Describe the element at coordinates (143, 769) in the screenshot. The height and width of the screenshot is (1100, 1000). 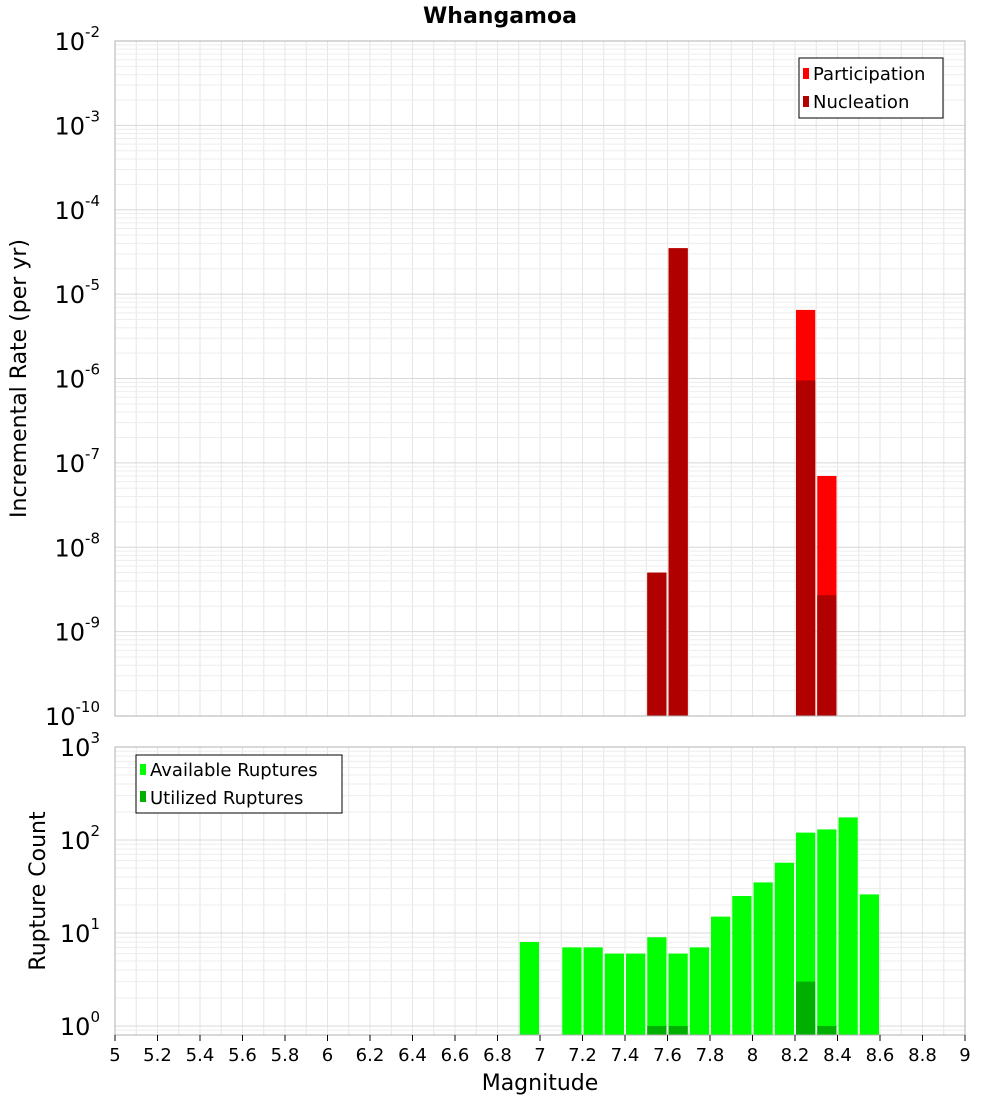
I see `available-legend-swatch` at that location.